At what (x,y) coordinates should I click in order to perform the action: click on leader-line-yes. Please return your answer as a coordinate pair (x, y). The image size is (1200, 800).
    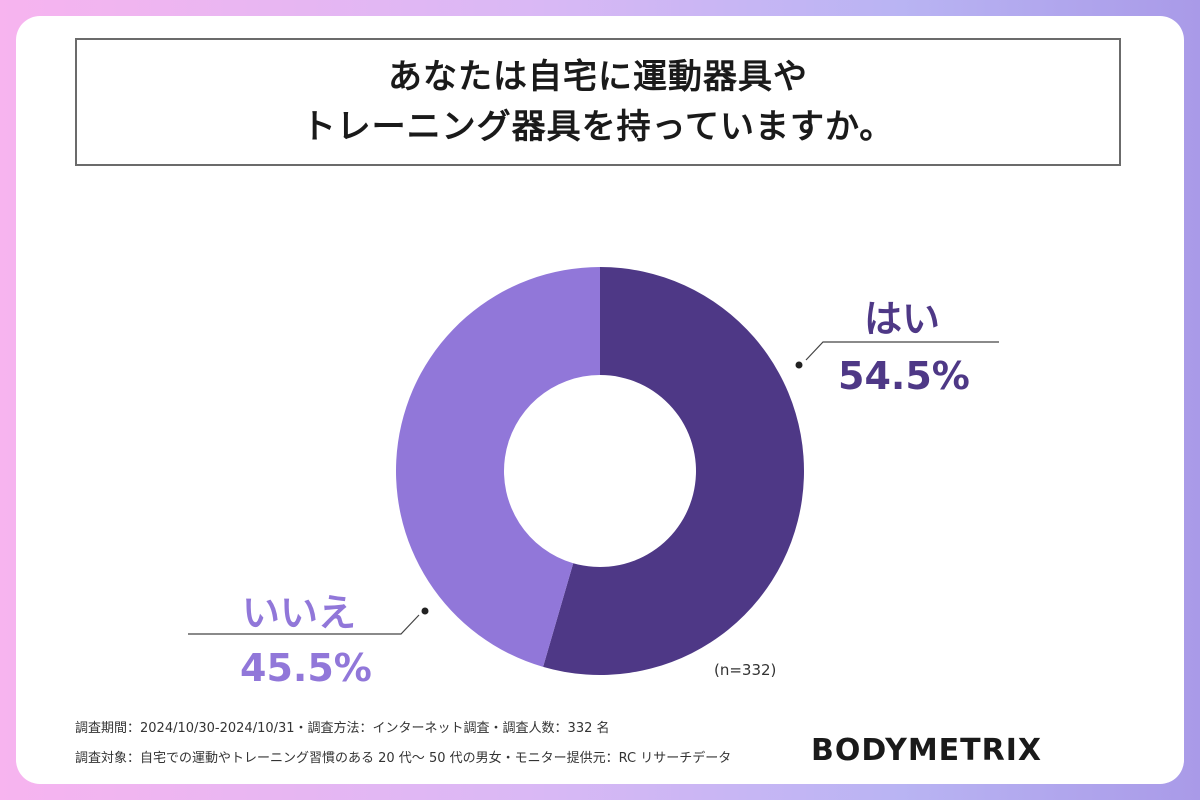
    Looking at the image, I should click on (902, 351).